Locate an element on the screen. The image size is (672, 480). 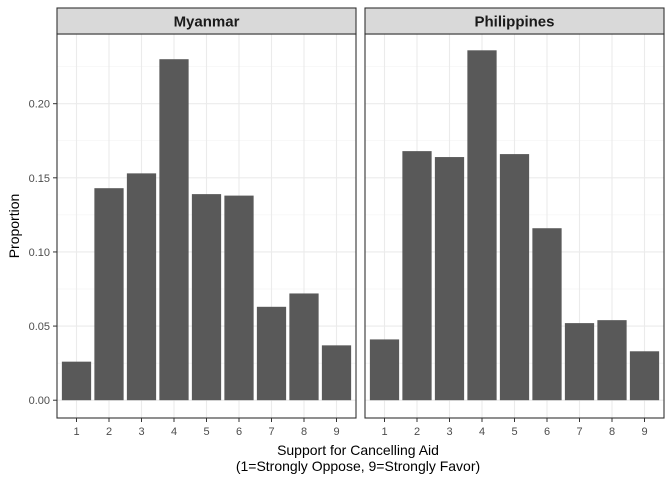
y-axis: 0.00 0.05 0.10 0.15 0.20 is located at coordinates (43, 253).